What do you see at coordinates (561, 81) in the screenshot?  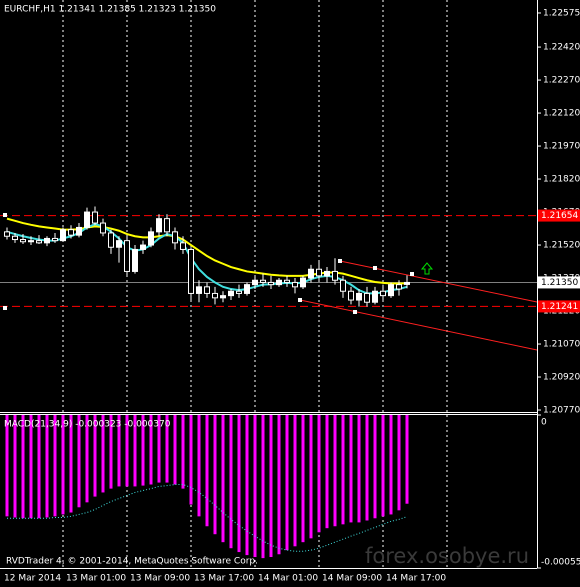 I see `y-tick-label: 1.22270` at bounding box center [561, 81].